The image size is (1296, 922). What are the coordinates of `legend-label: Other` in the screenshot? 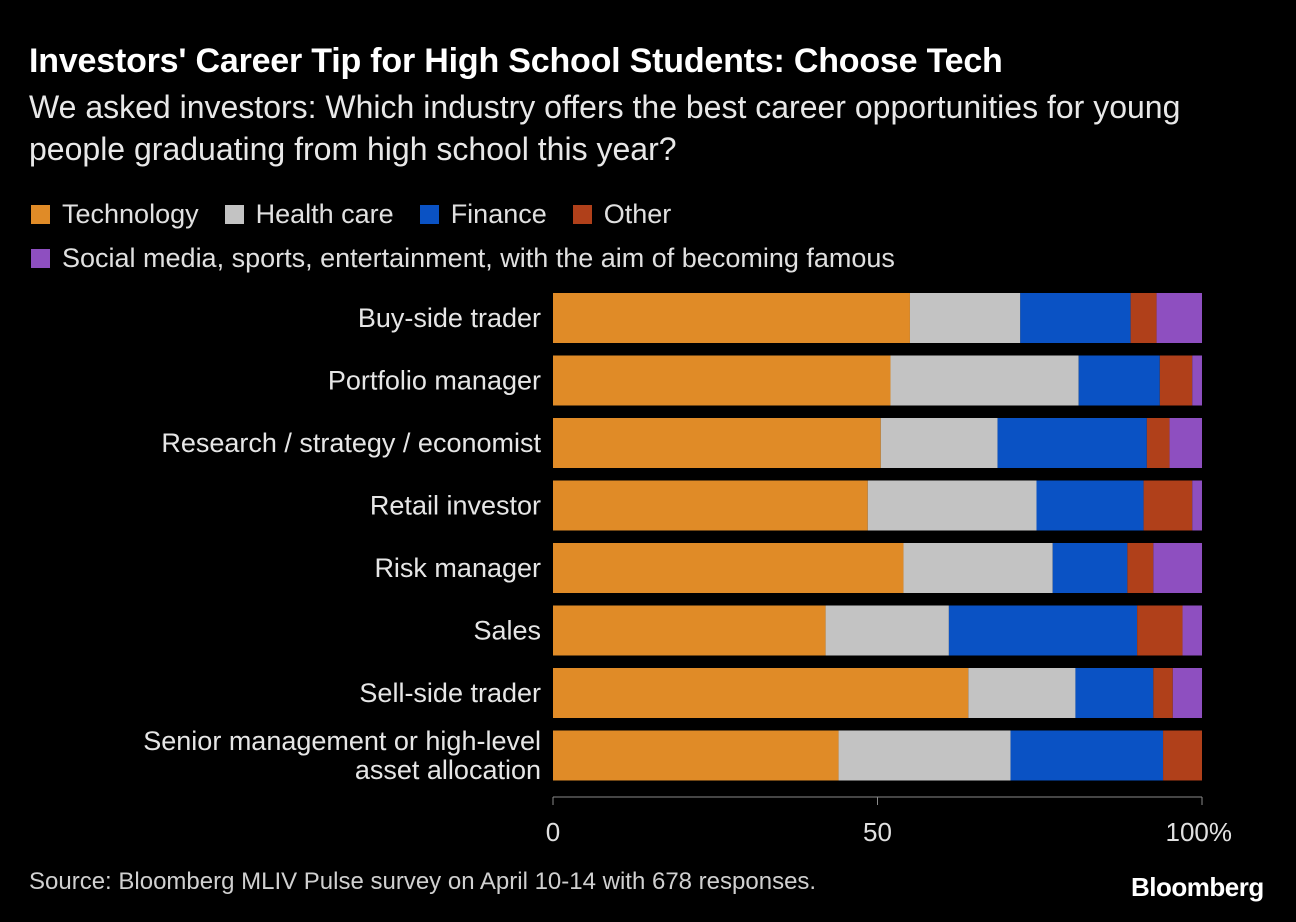 It's located at (637, 214).